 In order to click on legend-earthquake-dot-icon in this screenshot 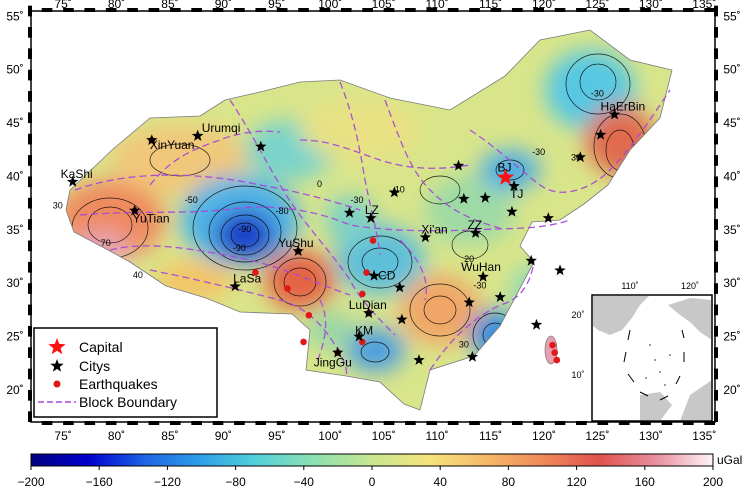, I will do `click(57, 384)`.